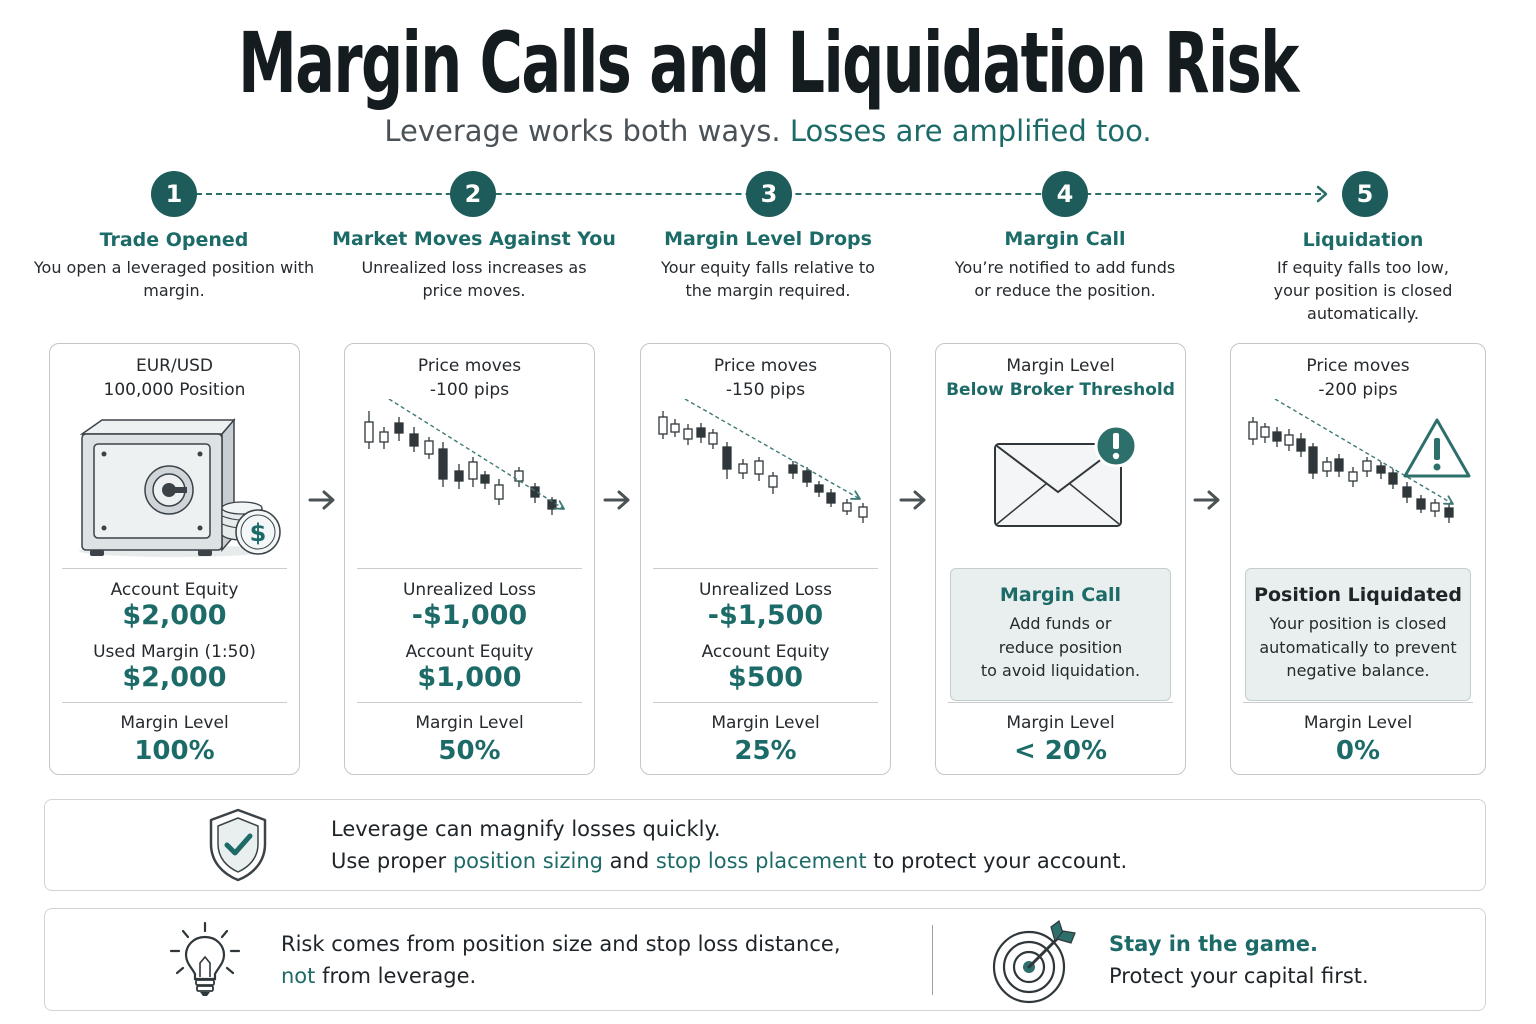 This screenshot has height=1024, width=1536. I want to click on flow-arrow-head-icon, so click(1322, 194).